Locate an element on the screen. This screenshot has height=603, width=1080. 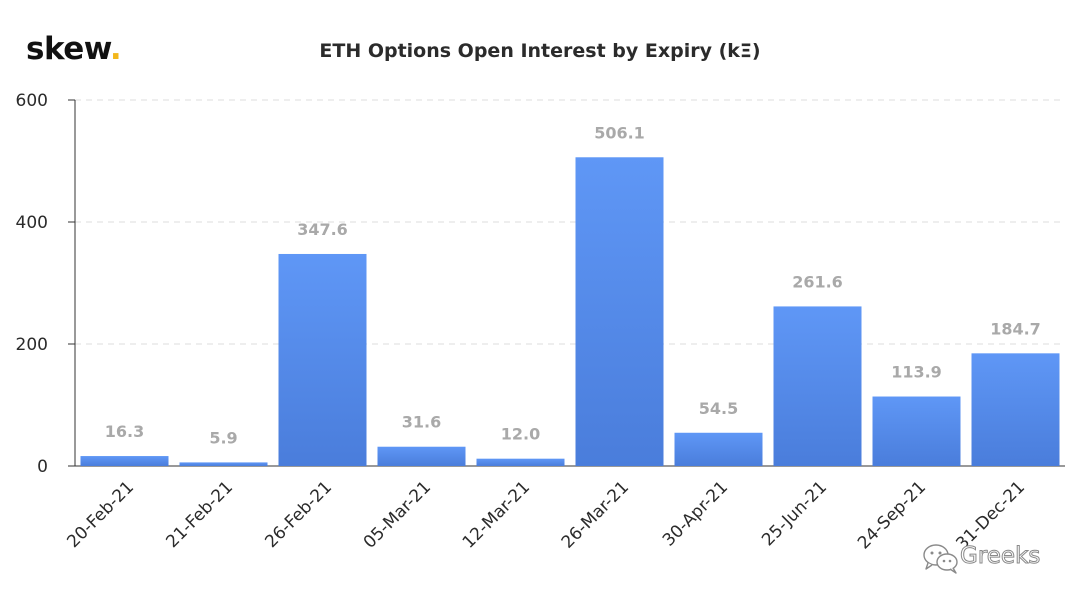
x-tick-label: 25-Jun-21 is located at coordinates (794, 513).